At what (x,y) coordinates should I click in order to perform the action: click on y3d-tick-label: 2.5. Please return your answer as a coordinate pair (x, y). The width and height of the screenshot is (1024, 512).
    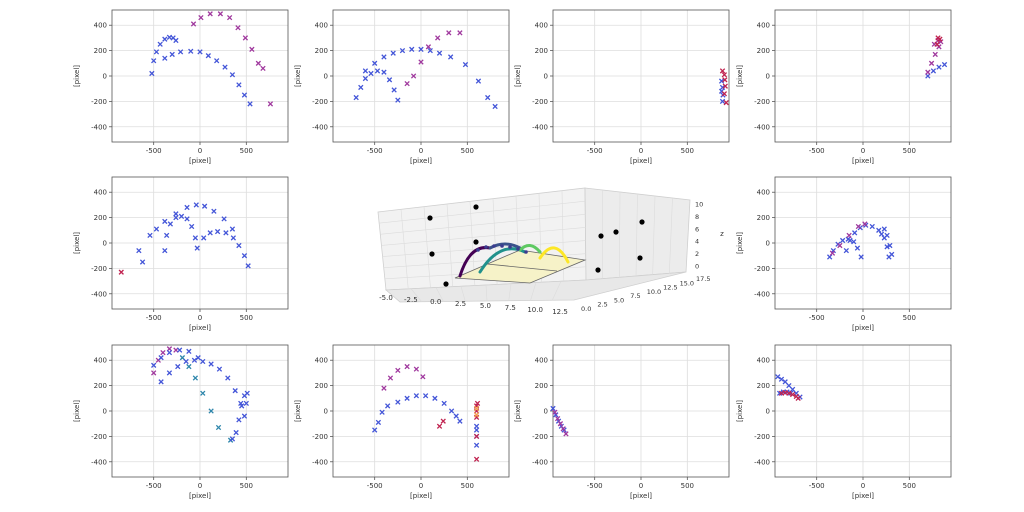
    Looking at the image, I should click on (602, 305).